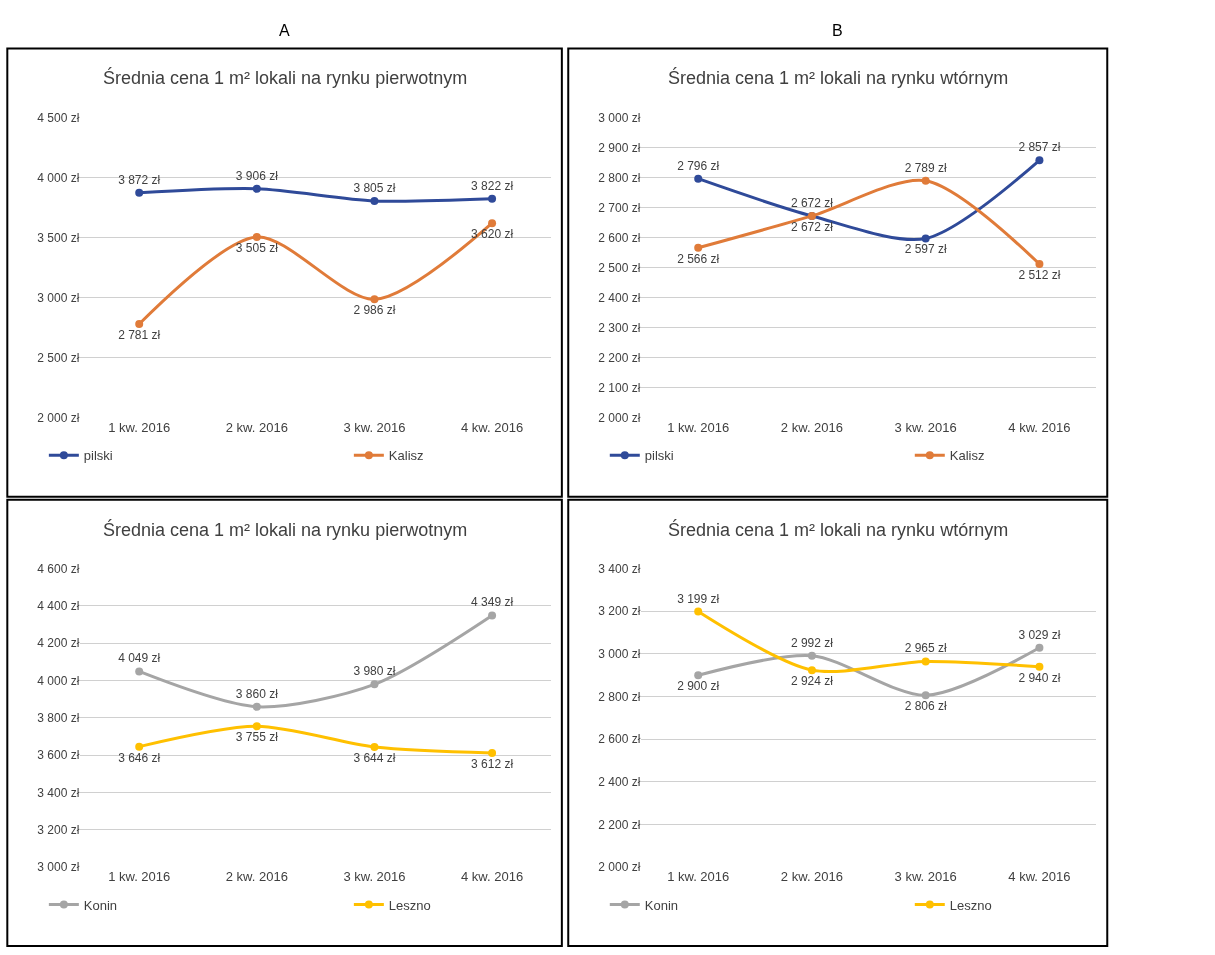 Image resolution: width=1215 pixels, height=955 pixels. I want to click on data-label: 3 505 zł, so click(257, 247).